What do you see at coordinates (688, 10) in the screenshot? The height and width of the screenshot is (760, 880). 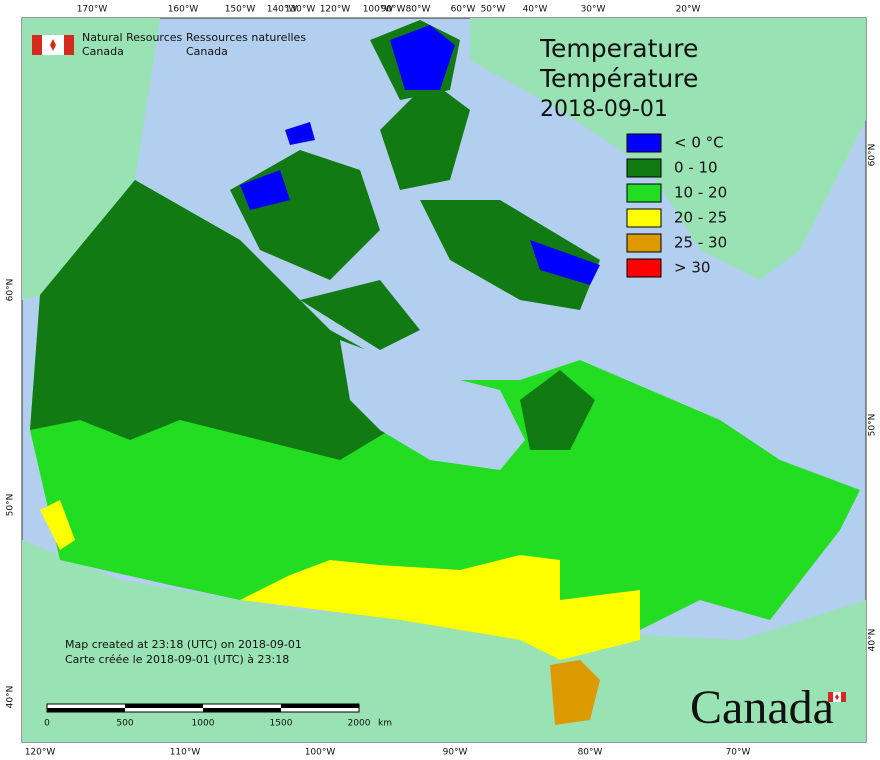 I see `longitude-label: 20°W` at bounding box center [688, 10].